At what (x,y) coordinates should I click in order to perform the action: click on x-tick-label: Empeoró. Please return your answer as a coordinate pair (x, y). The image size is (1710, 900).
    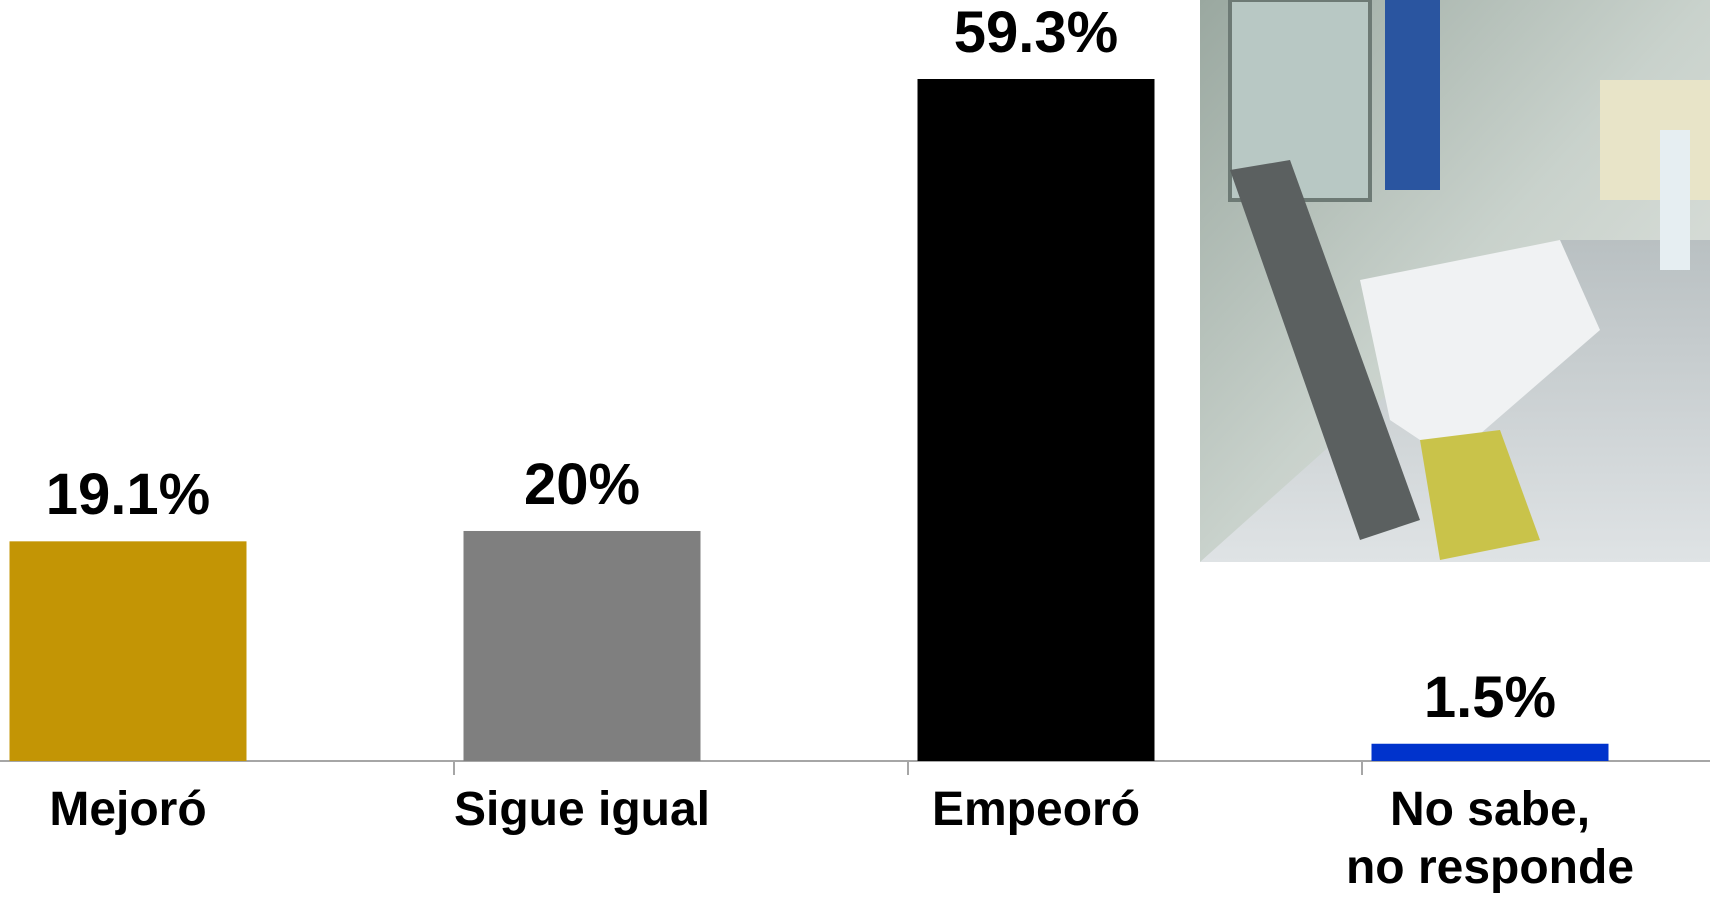
    Looking at the image, I should click on (1036, 809).